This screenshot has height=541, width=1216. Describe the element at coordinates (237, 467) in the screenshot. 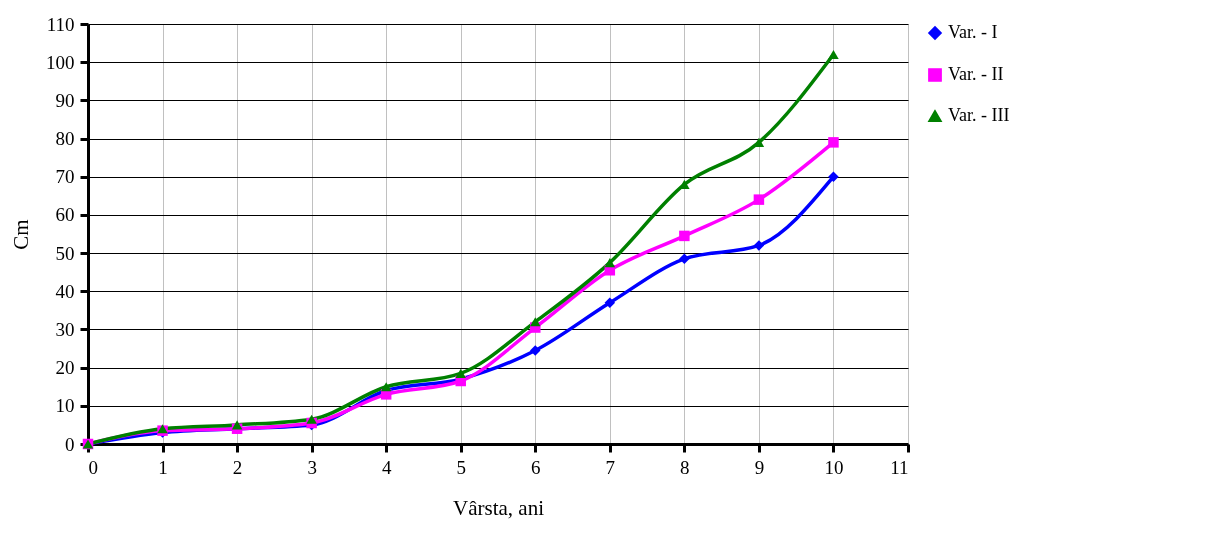

I see `x-tick-label: 2` at that location.